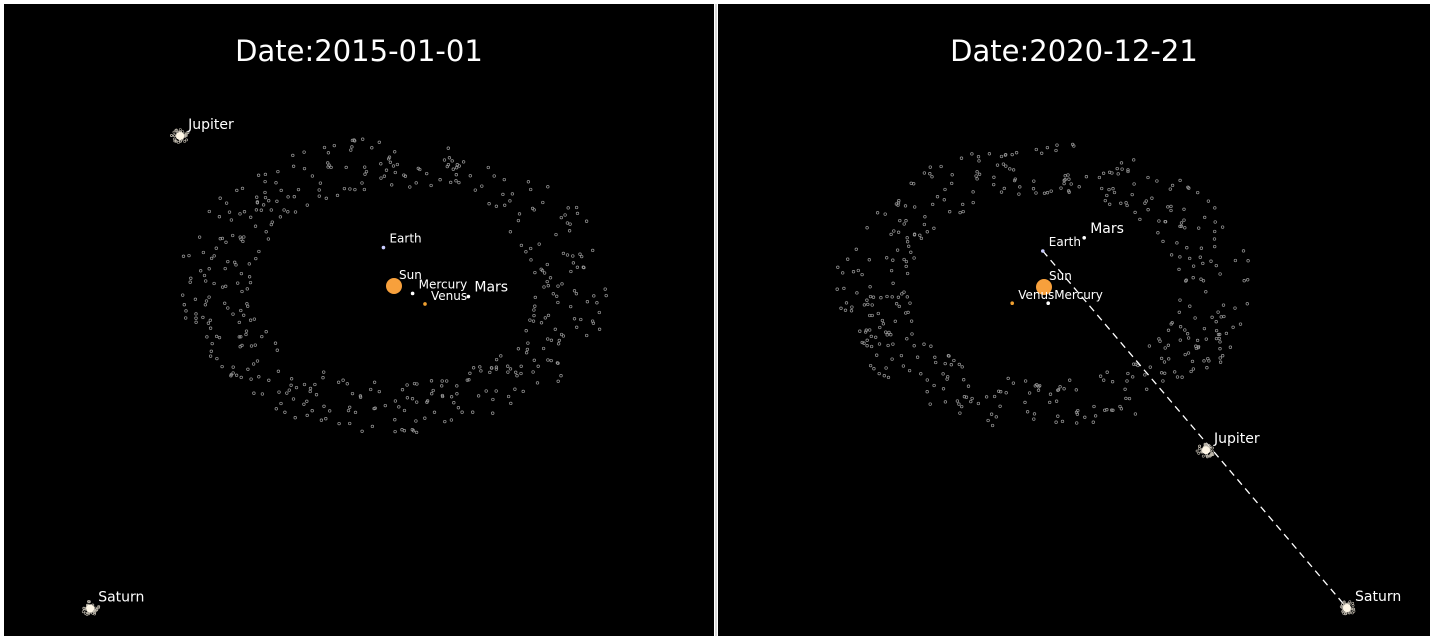 Image resolution: width=1443 pixels, height=637 pixels. I want to click on jupiter-marker, so click(180, 135).